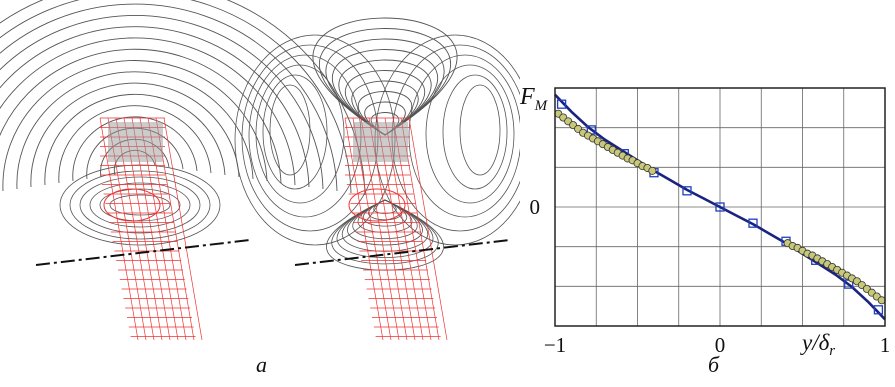 This screenshot has height=387, width=895. I want to click on axis-dashdot-right, so click(402, 252).